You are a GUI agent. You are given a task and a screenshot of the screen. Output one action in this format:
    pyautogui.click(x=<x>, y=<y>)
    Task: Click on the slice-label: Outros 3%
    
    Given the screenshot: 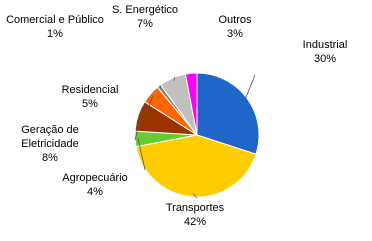 What is the action you would take?
    pyautogui.click(x=235, y=27)
    